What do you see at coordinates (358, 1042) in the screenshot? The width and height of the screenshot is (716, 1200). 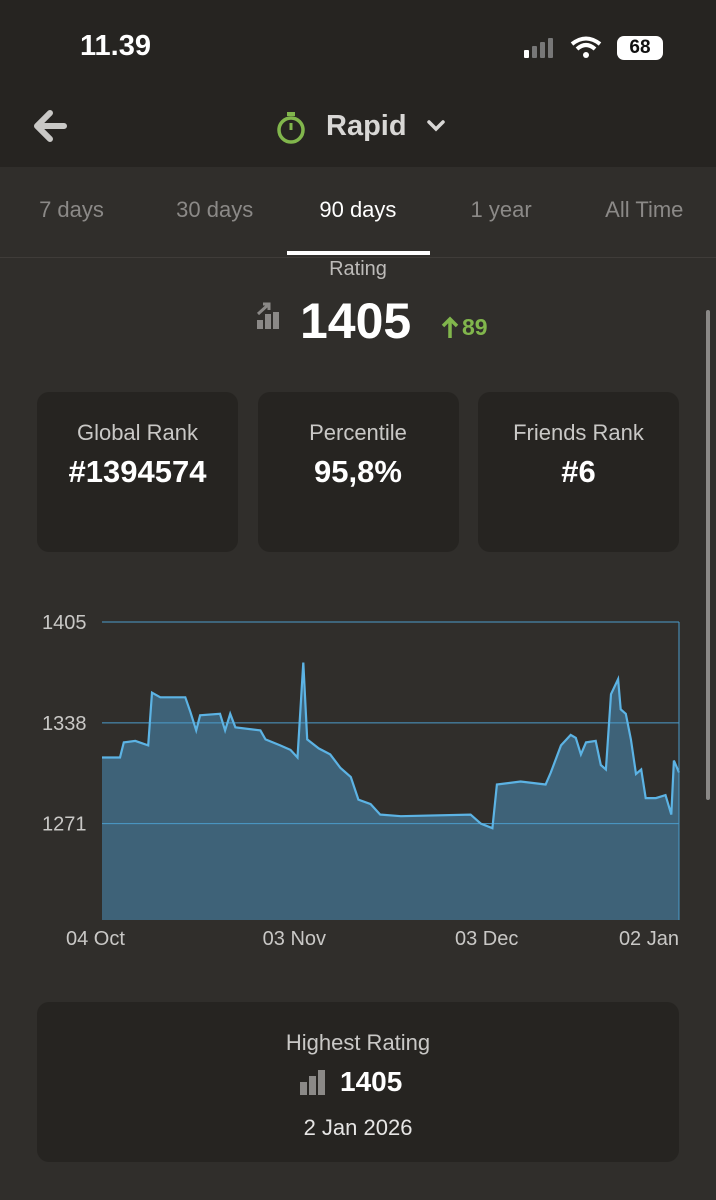 I see `highest-label: Highest Rating` at bounding box center [358, 1042].